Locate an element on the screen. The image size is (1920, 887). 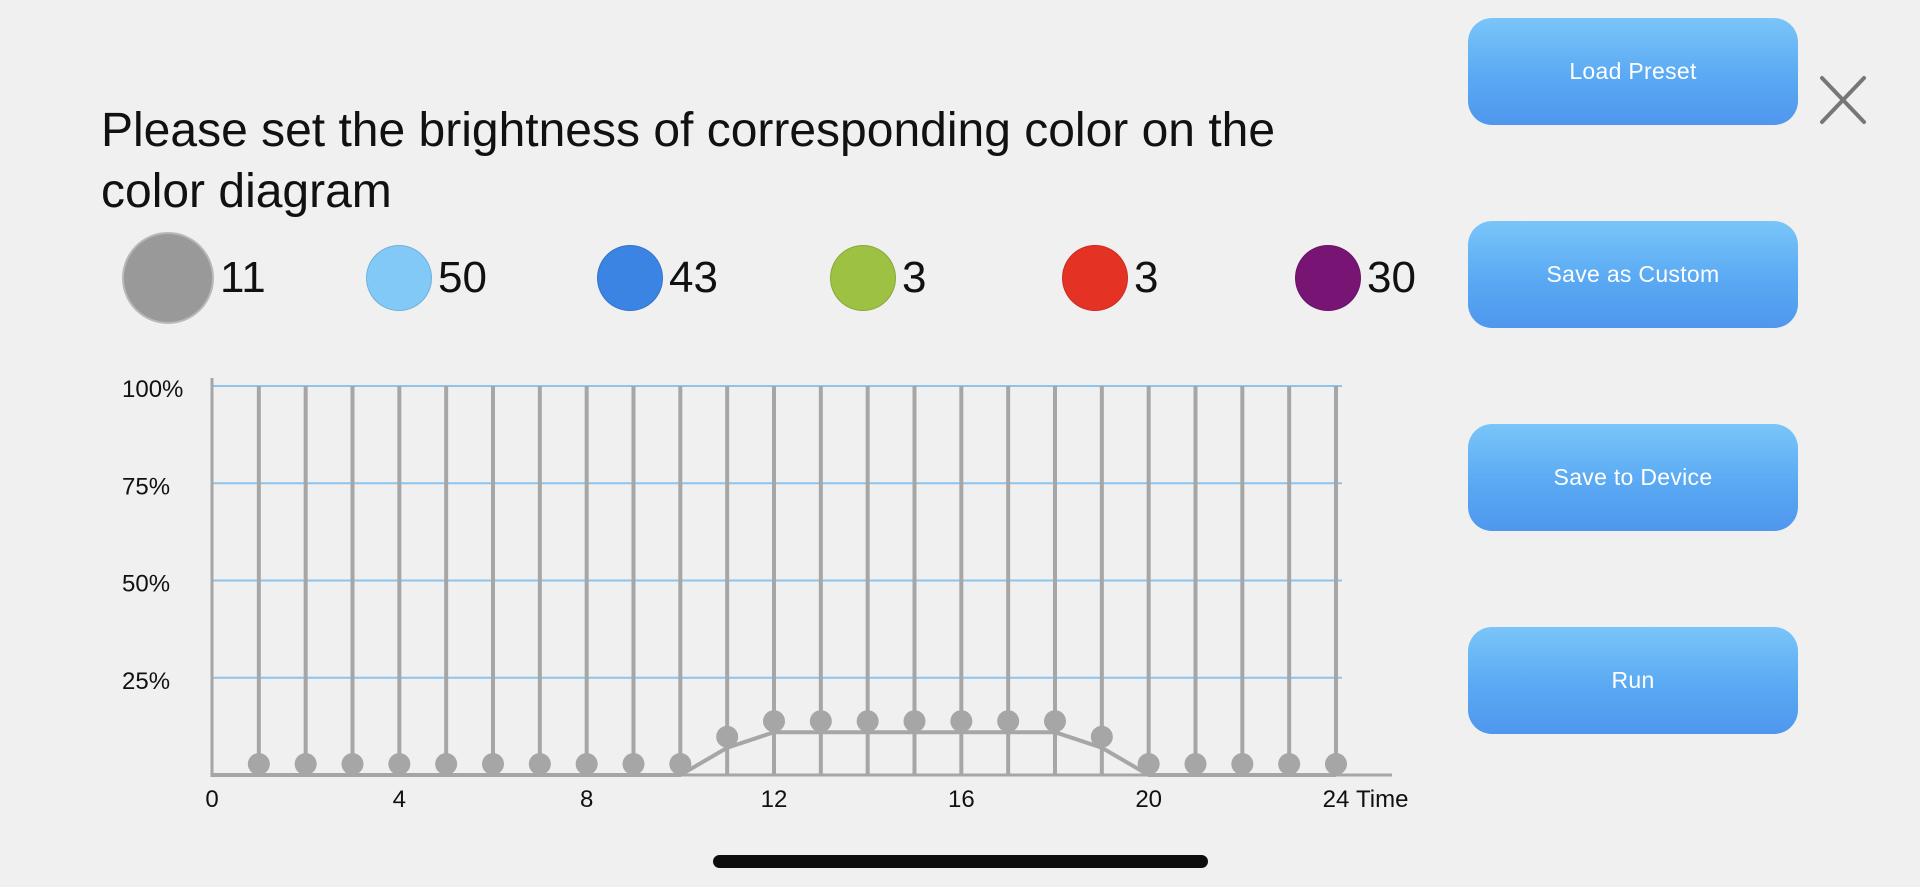
y-tick-label: 25% is located at coordinates (146, 681).